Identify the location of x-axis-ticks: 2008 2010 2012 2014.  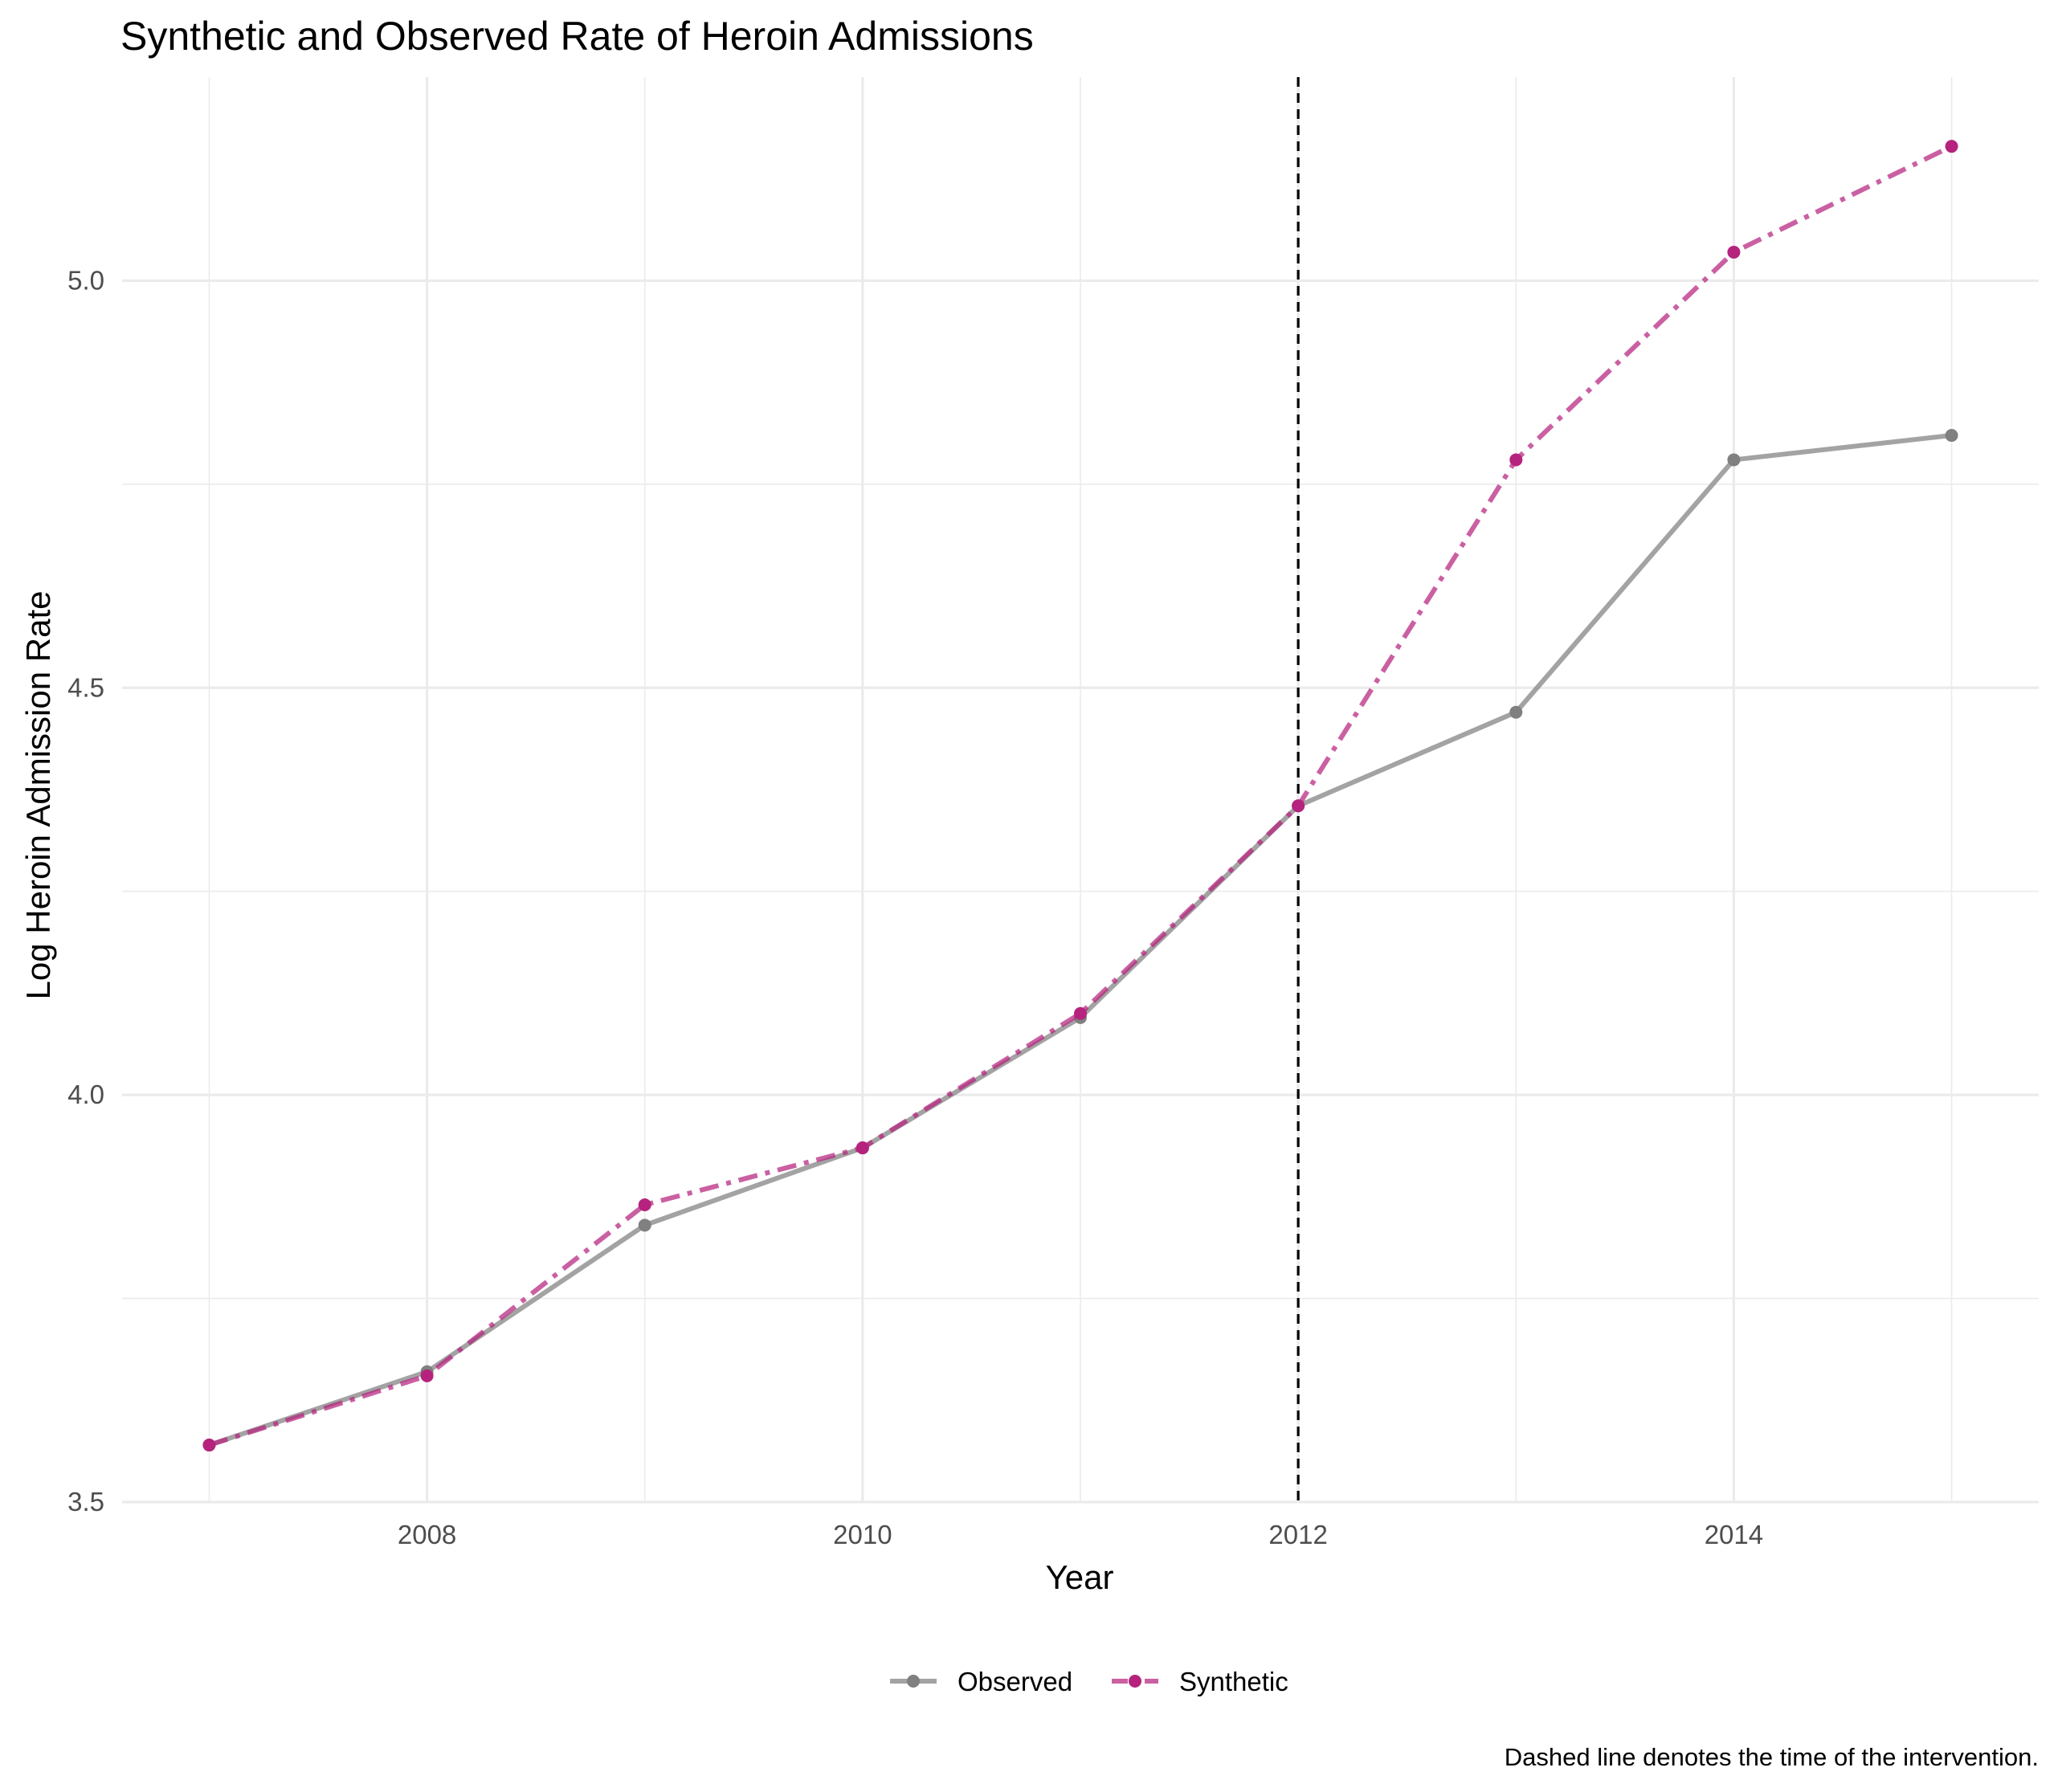
(1080, 1534).